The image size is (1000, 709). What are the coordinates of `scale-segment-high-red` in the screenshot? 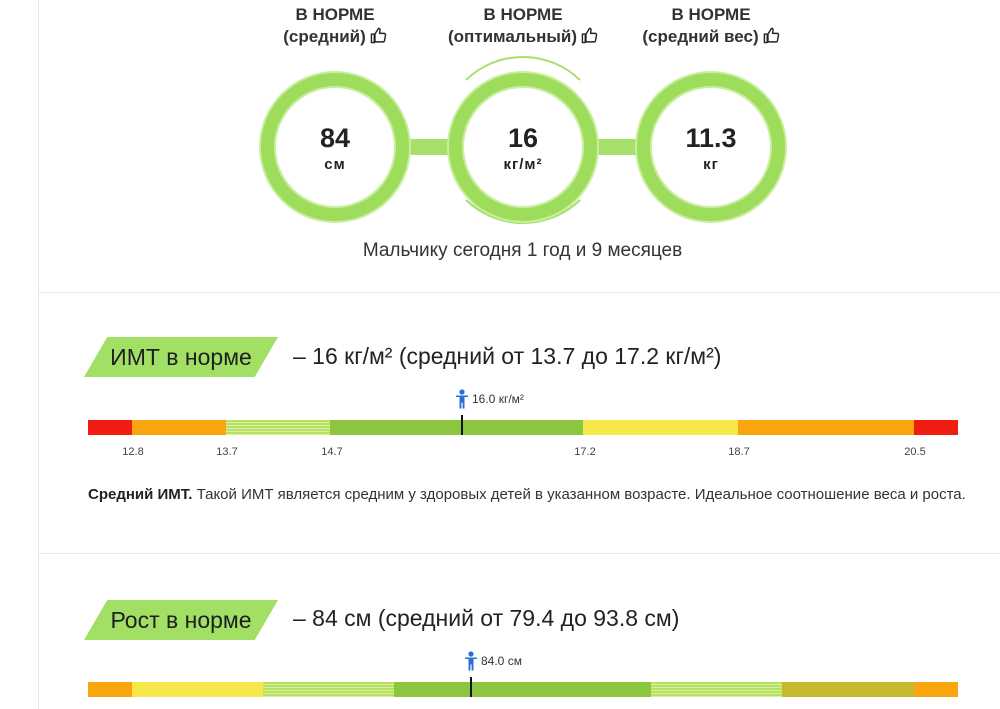 It's located at (936, 427).